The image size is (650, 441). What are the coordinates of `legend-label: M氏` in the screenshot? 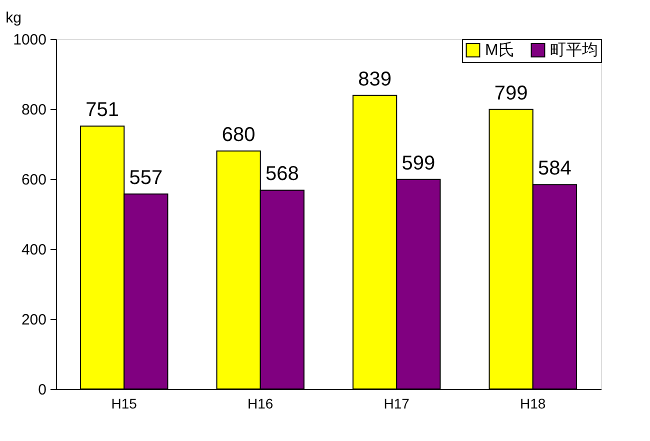 It's located at (499, 50).